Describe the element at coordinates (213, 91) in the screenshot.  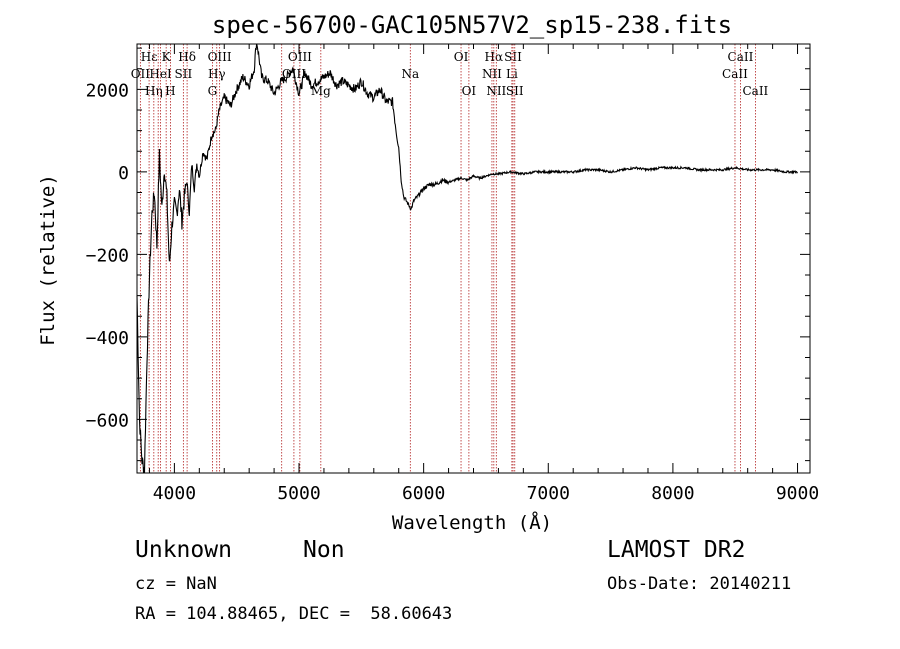
I see `spectral-line-label: G` at that location.